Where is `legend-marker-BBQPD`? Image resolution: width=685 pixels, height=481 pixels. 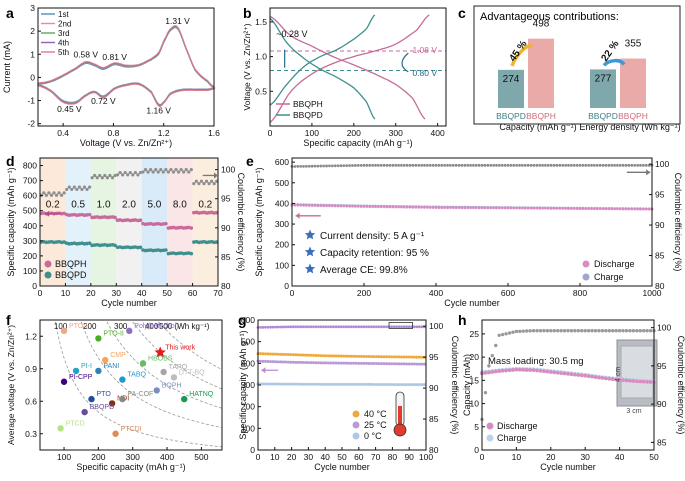
legend-marker-BBQPD is located at coordinates (48, 275).